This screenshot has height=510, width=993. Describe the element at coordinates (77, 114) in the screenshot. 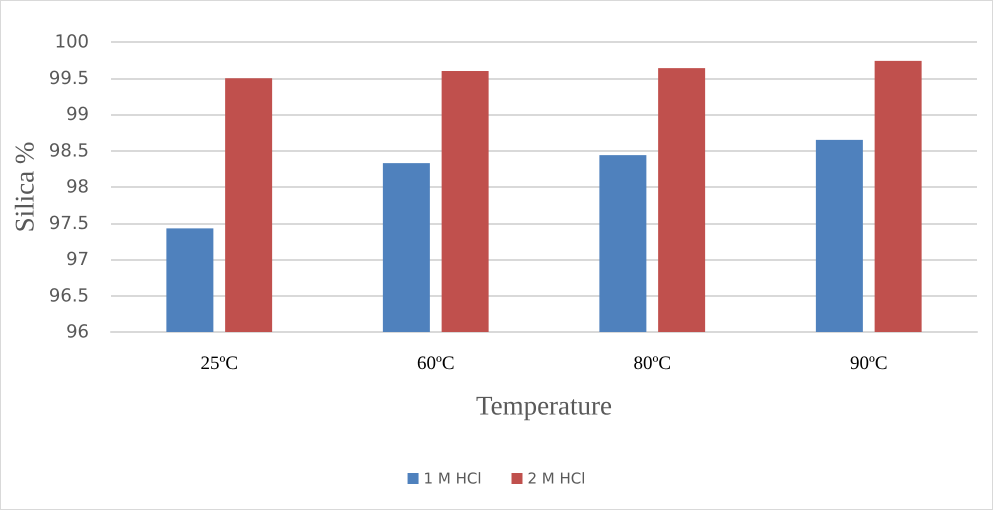

I see `y-tick-label: 99` at that location.